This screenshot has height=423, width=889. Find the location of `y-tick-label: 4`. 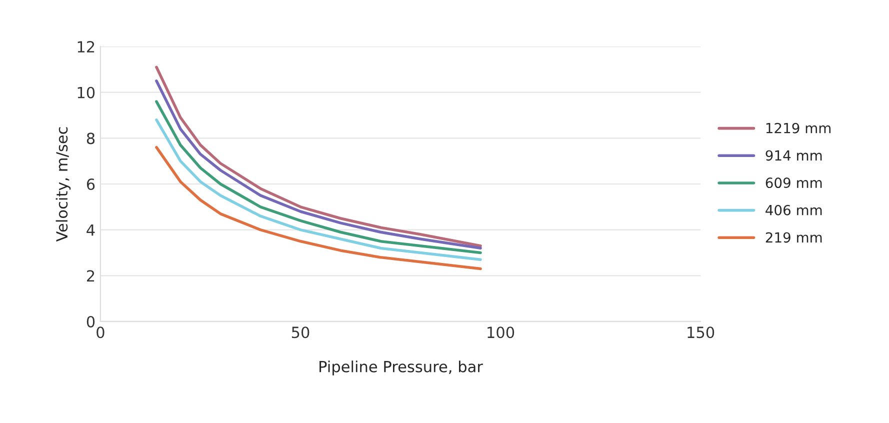

y-tick-label: 4 is located at coordinates (90, 230).